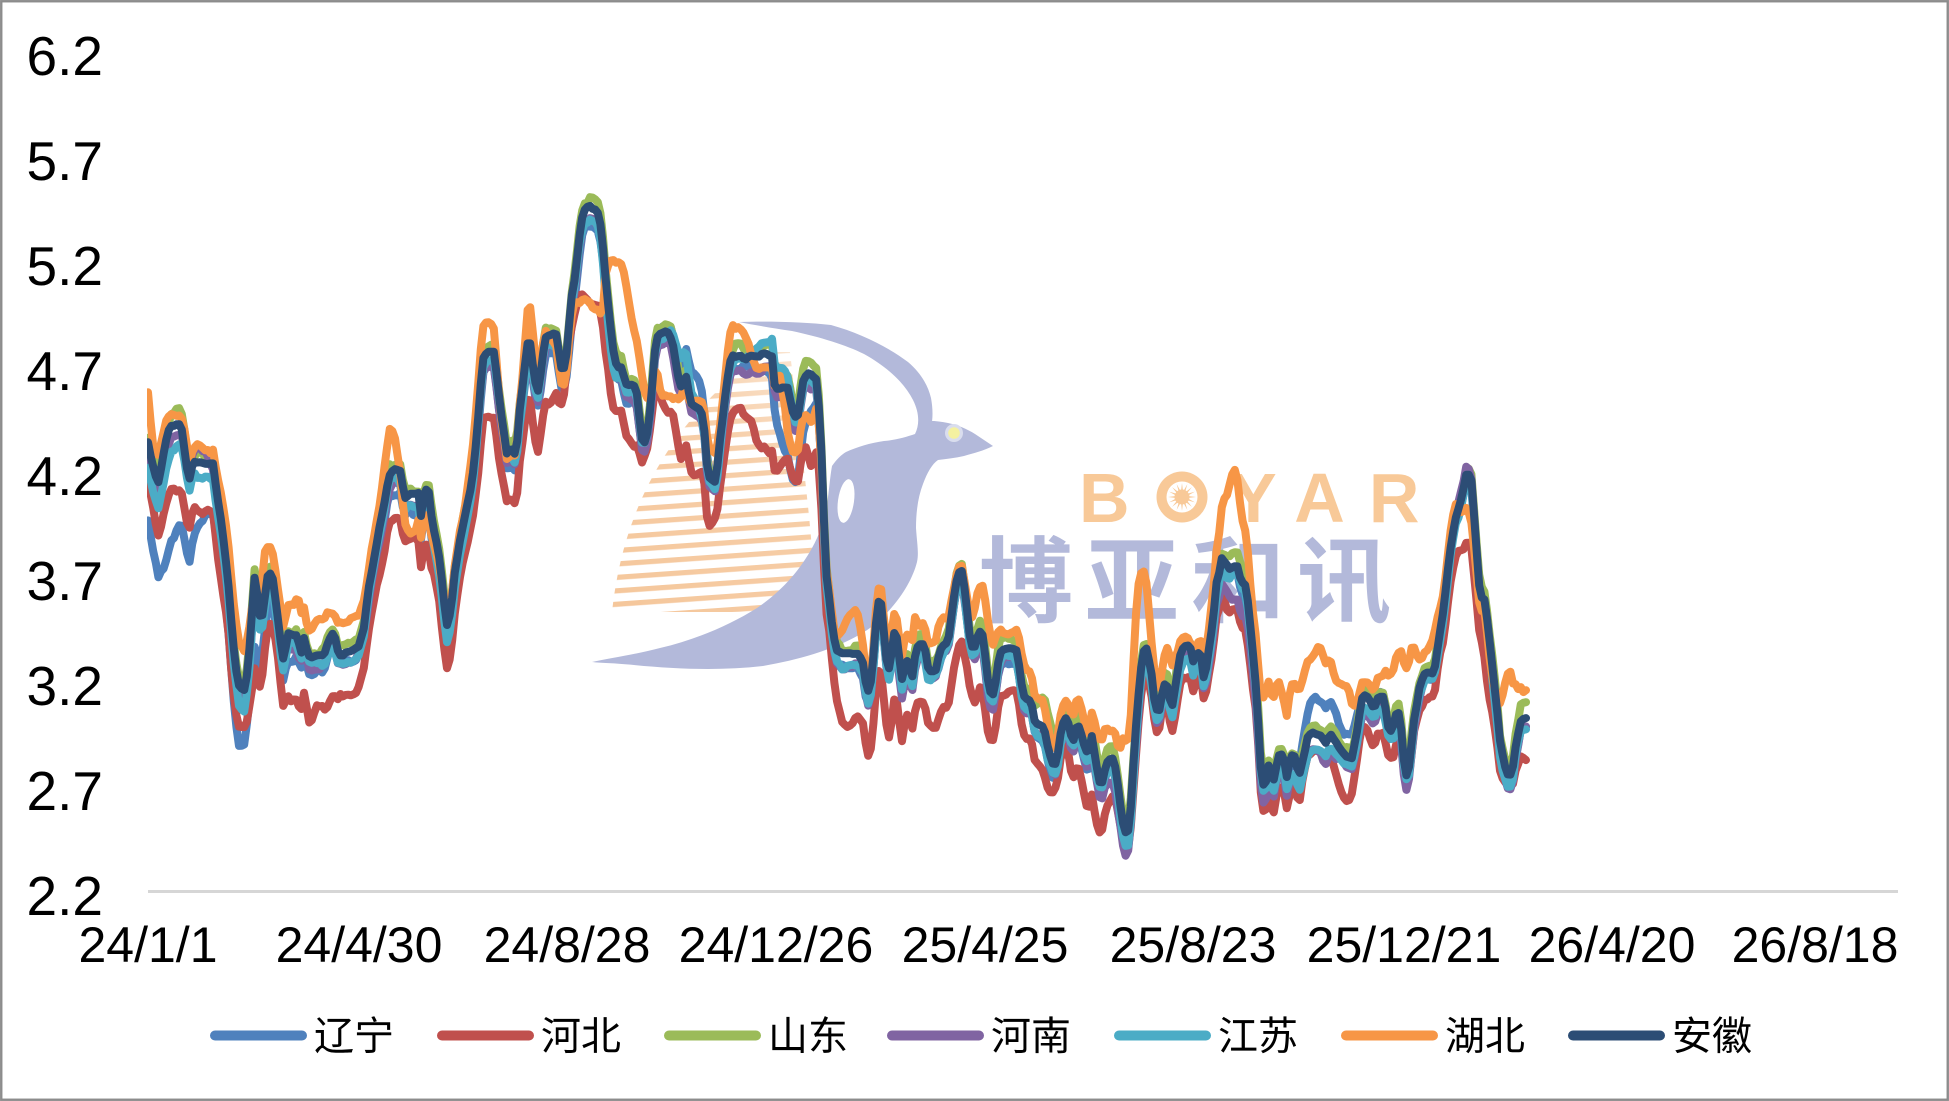 This screenshot has width=1949, height=1101. I want to click on svg-text: 26/8/18, so click(1815, 945).